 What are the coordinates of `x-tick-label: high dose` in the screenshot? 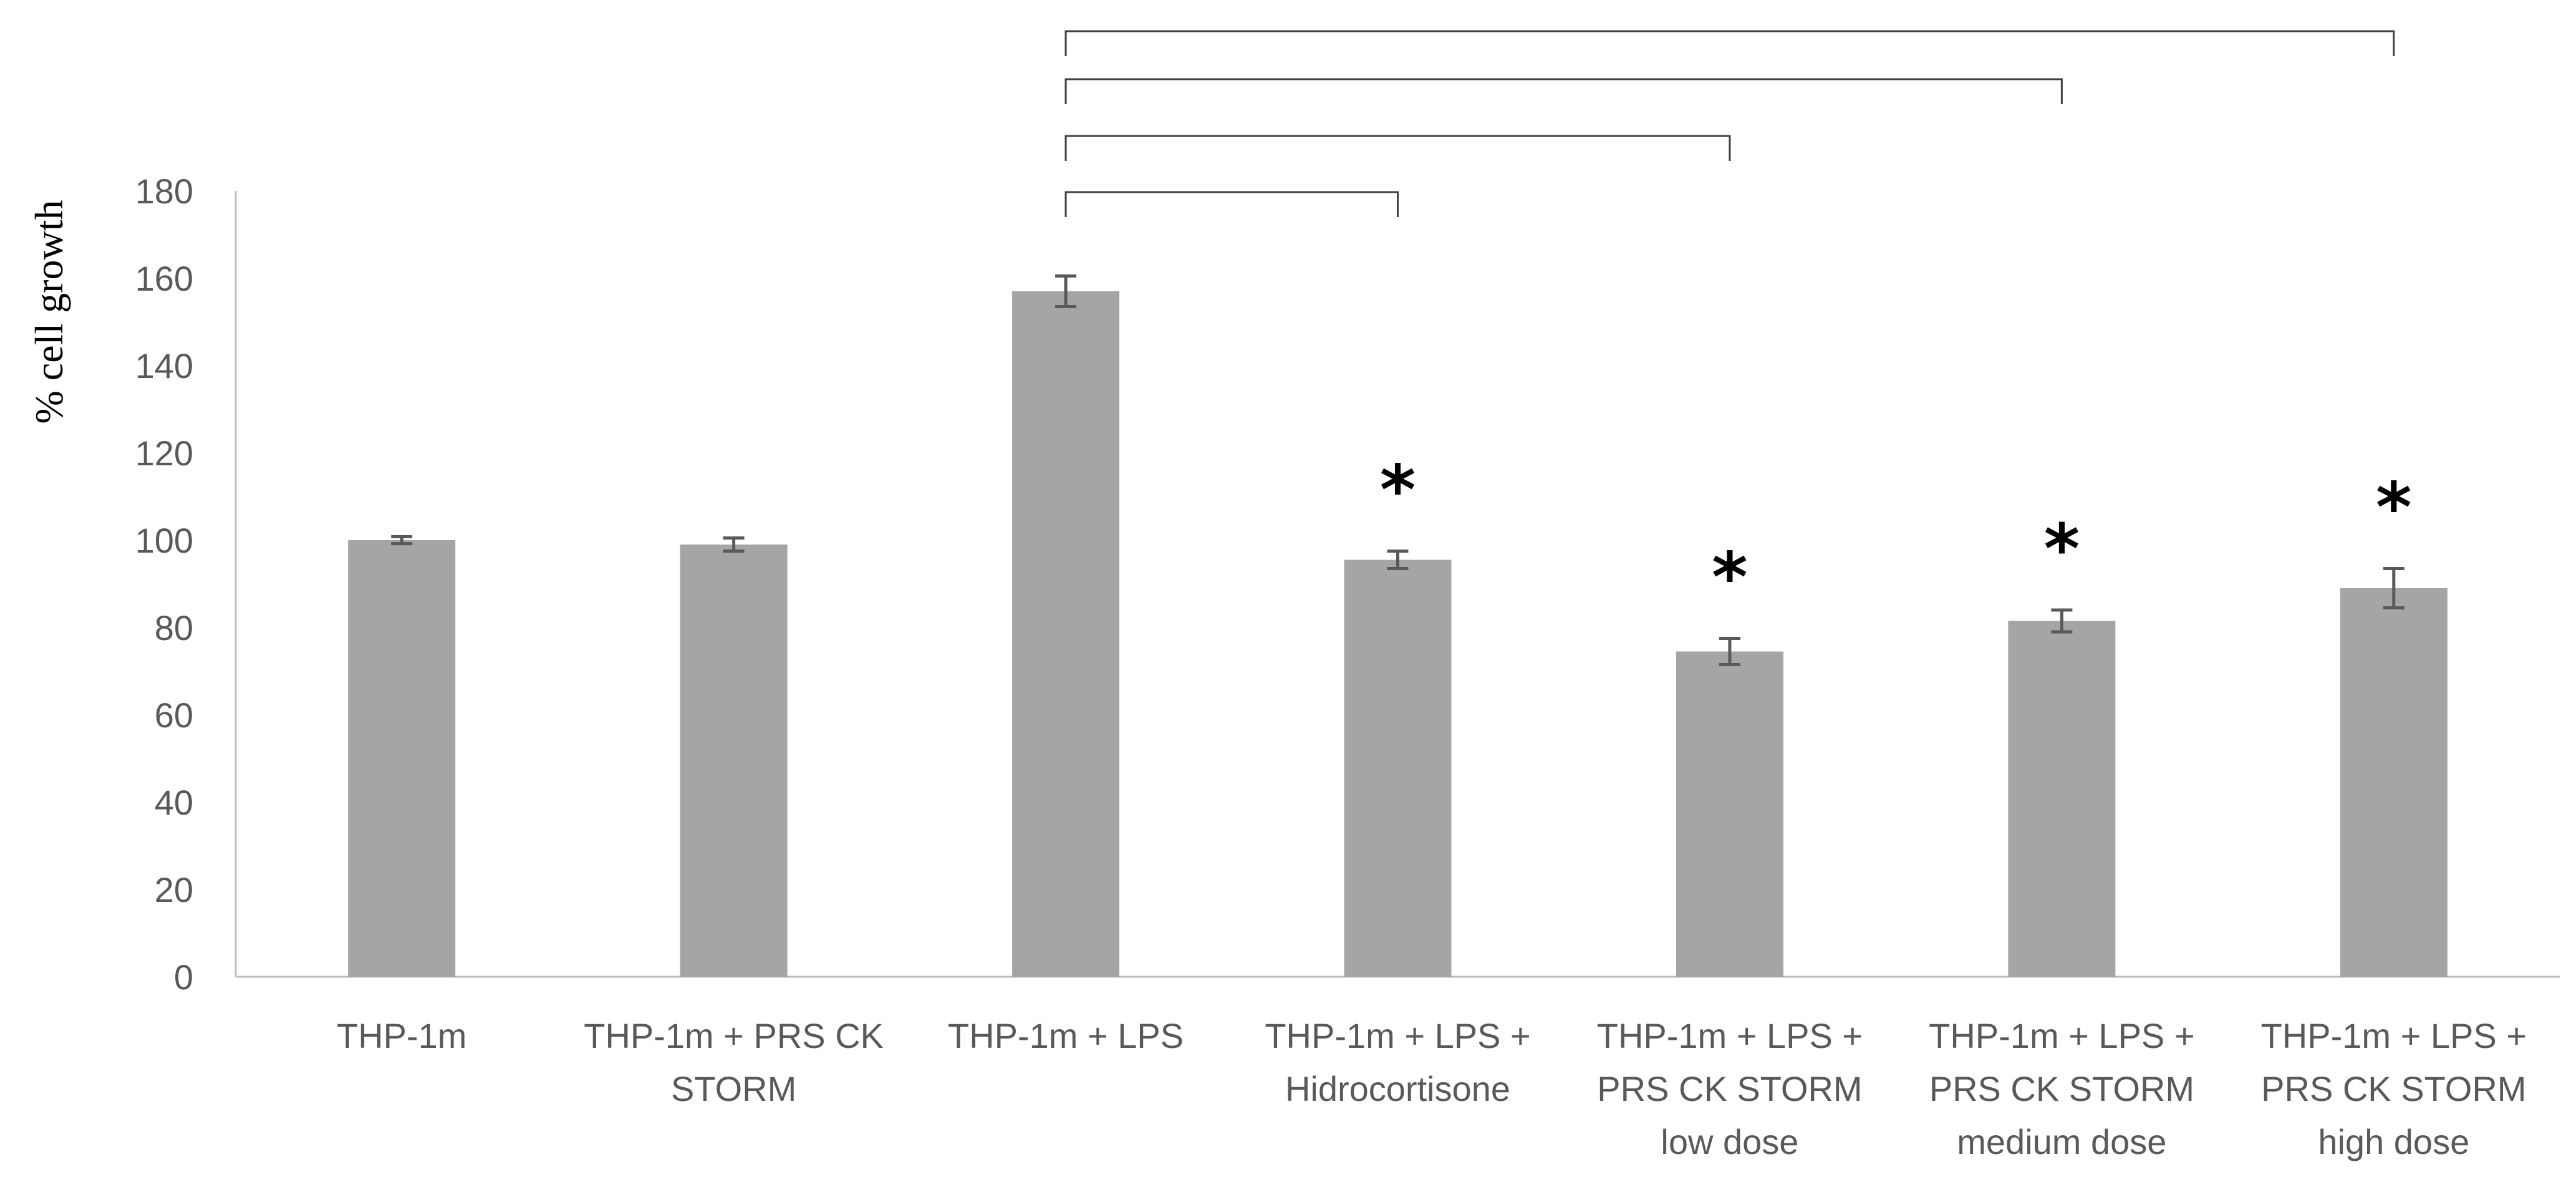 It's located at (2393, 1141).